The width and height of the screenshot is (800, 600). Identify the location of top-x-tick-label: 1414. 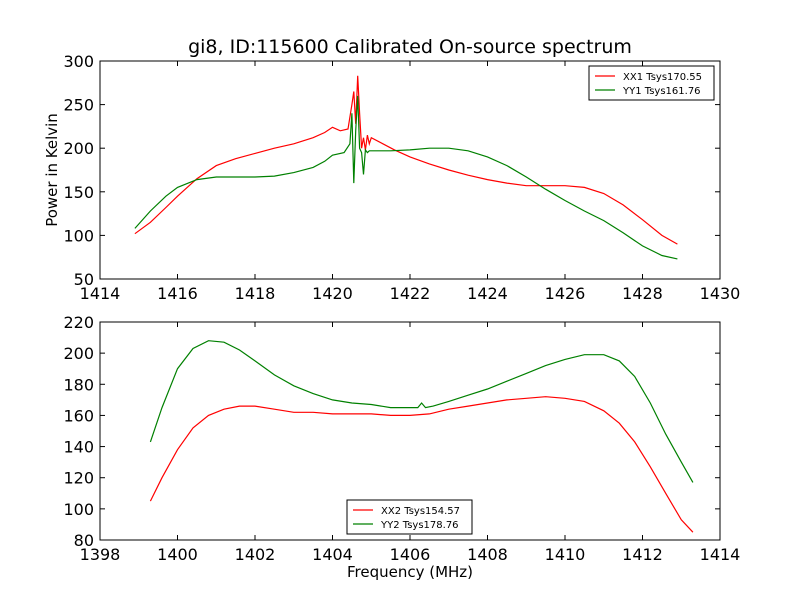
(100, 293).